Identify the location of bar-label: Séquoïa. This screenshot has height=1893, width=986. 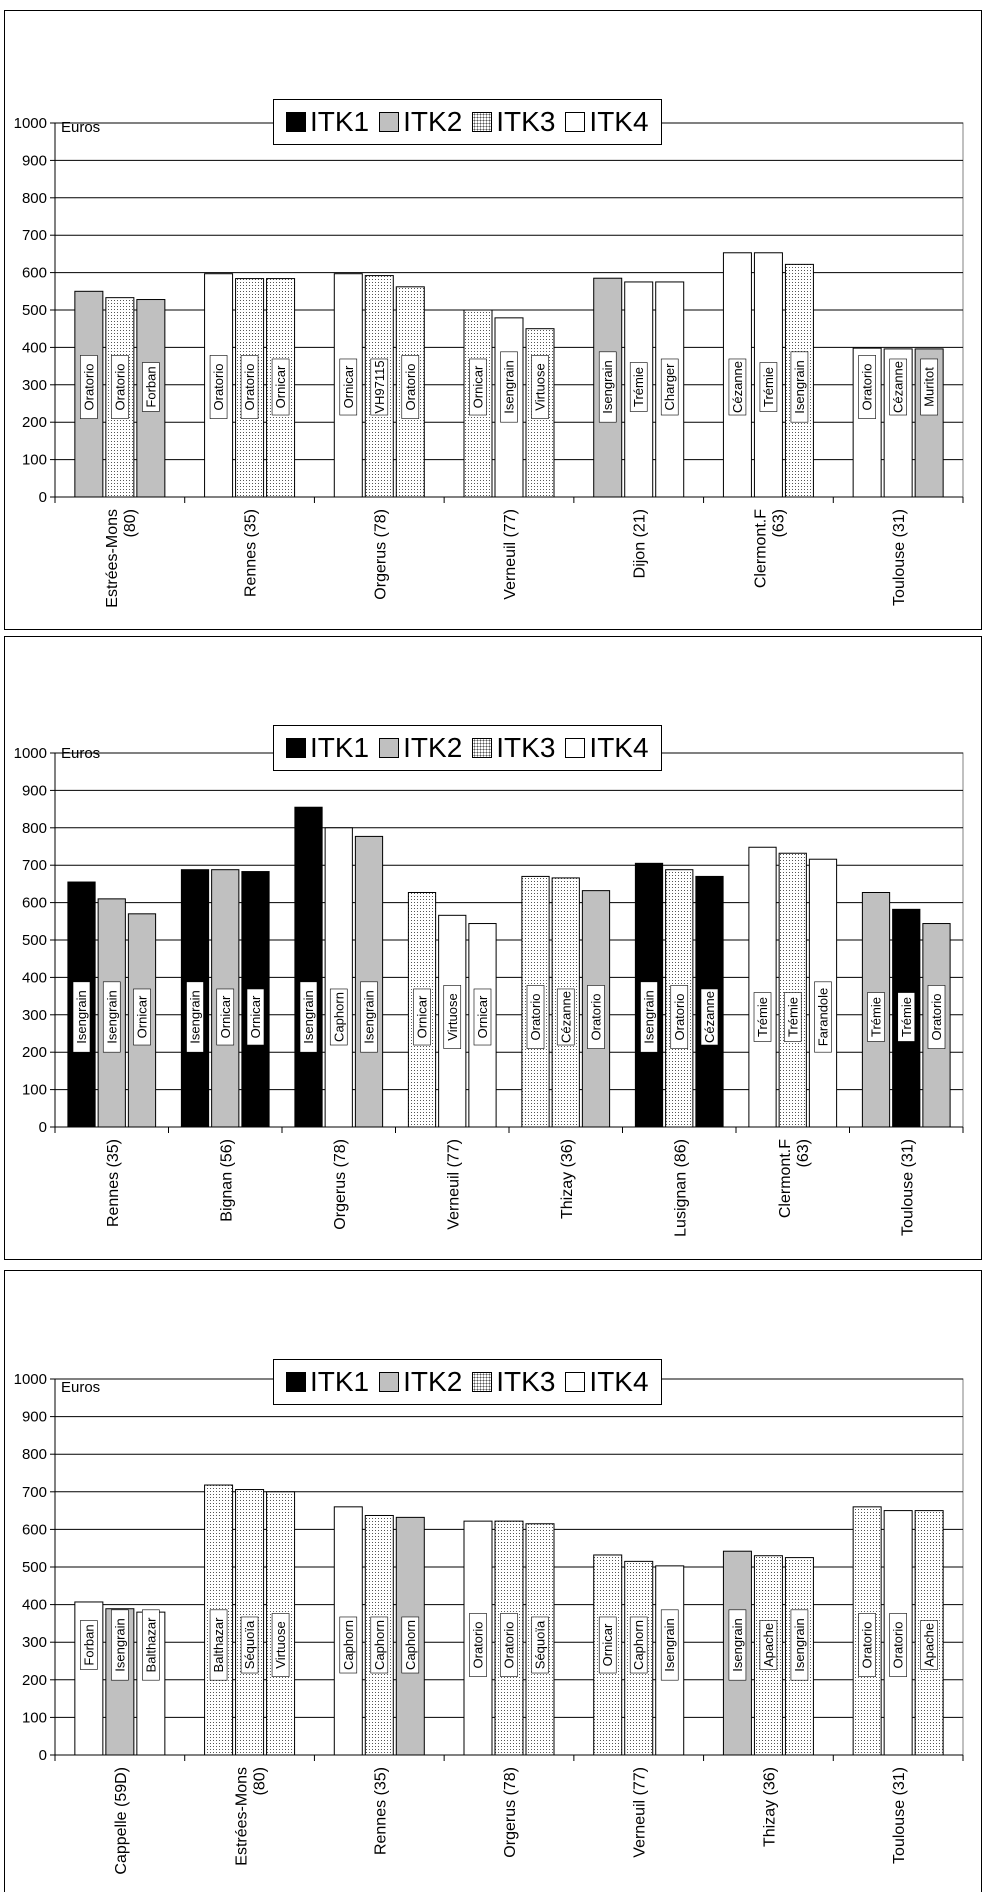
(249, 1645).